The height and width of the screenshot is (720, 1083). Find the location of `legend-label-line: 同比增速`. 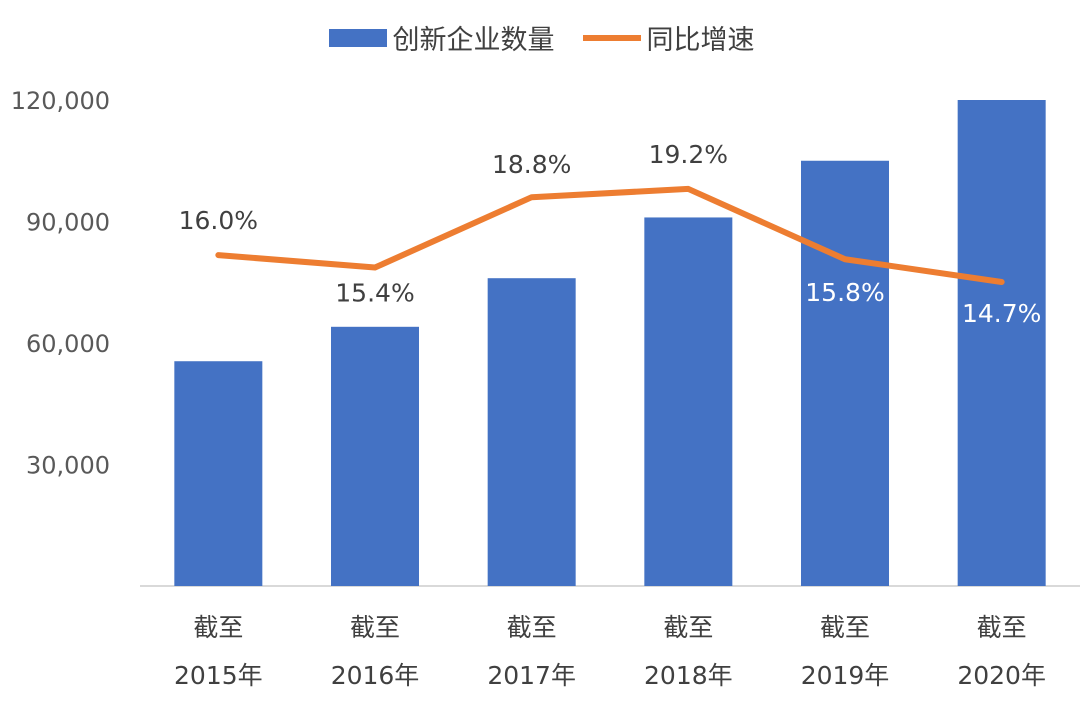

legend-label-line: 同比增速 is located at coordinates (700, 40).